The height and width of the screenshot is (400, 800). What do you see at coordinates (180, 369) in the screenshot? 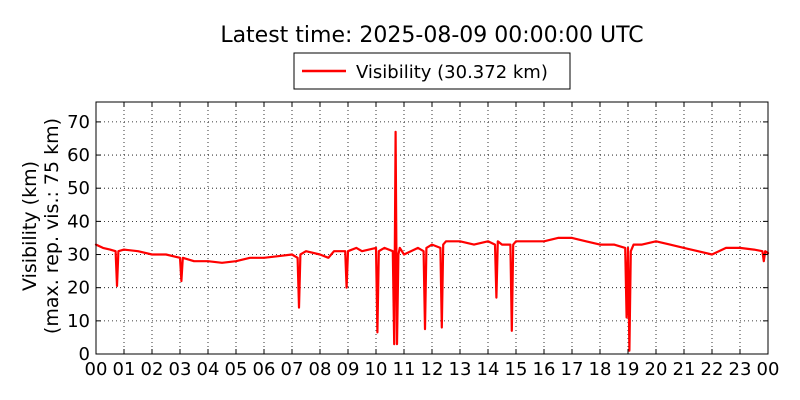
I see `x-tick-label: 03` at bounding box center [180, 369].